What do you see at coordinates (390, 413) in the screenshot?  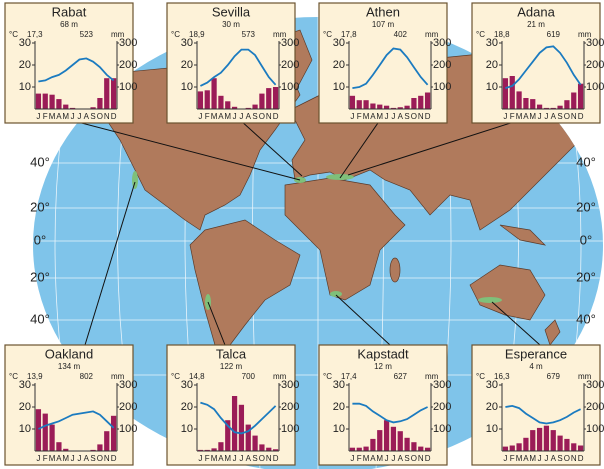 I see `temperature-line` at bounding box center [390, 413].